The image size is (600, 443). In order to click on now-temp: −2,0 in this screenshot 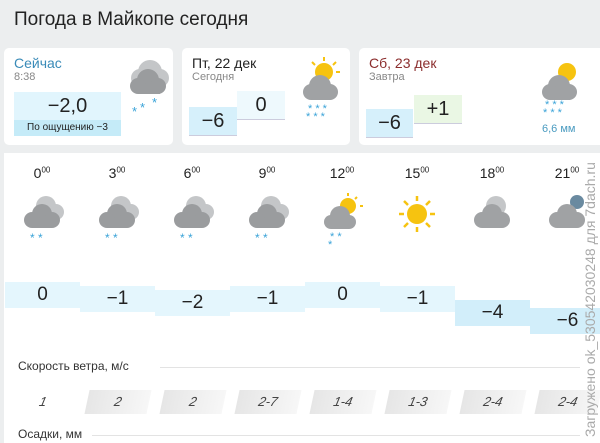, I will do `click(67, 106)`.